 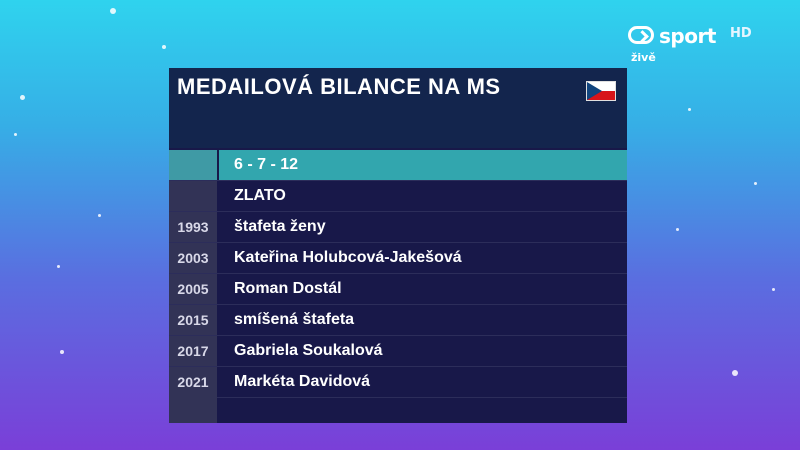 I want to click on winner-name: Roman Dostál, so click(x=423, y=289).